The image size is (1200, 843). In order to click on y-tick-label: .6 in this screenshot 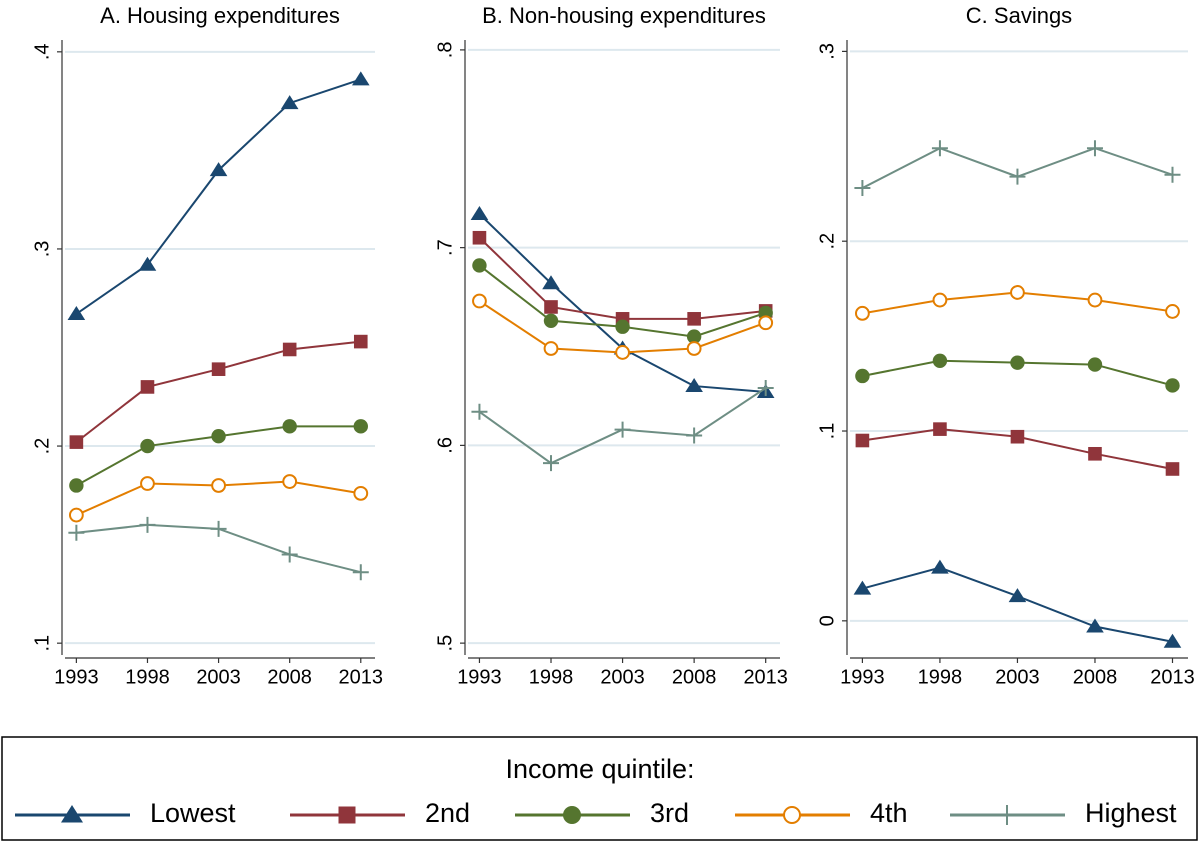, I will do `click(445, 445)`.